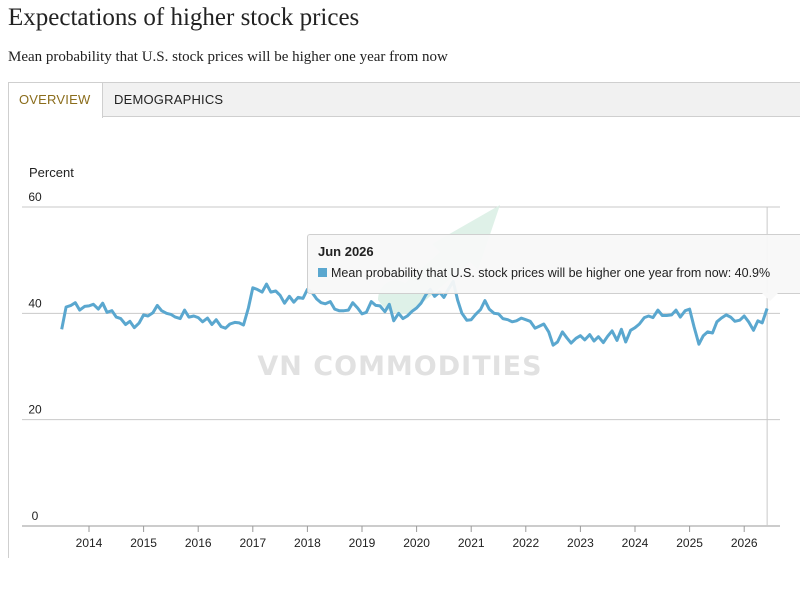 The height and width of the screenshot is (589, 800). Describe the element at coordinates (143, 543) in the screenshot. I see `x-tick-label: 2015` at that location.